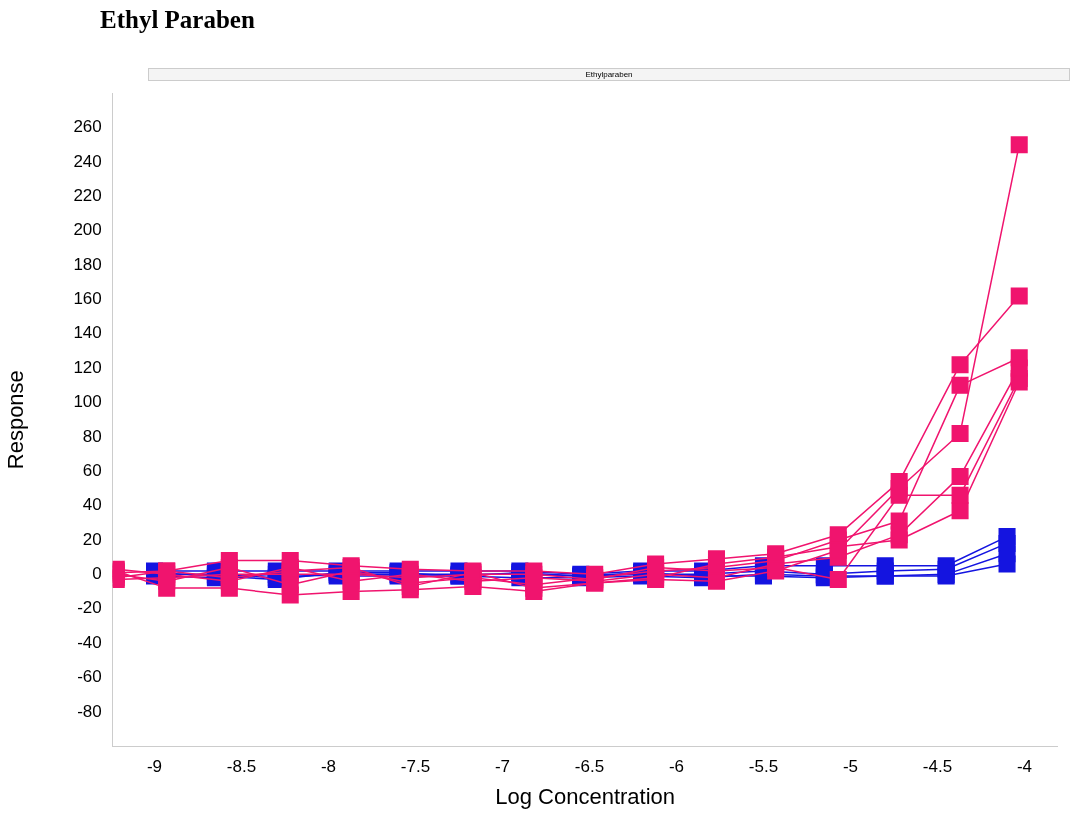 This screenshot has width=1070, height=815. I want to click on y-tick-label: 160, so click(87, 299).